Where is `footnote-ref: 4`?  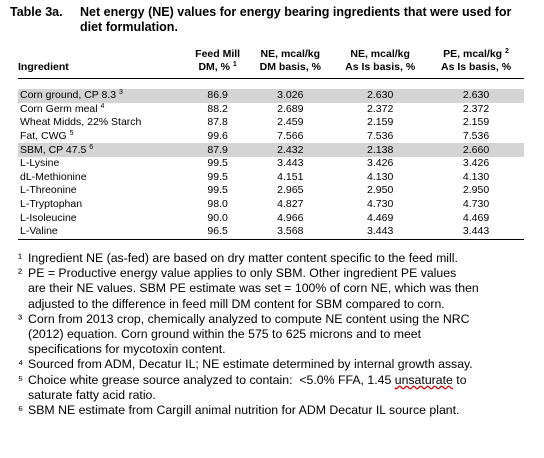 footnote-ref: 4 is located at coordinates (102, 106).